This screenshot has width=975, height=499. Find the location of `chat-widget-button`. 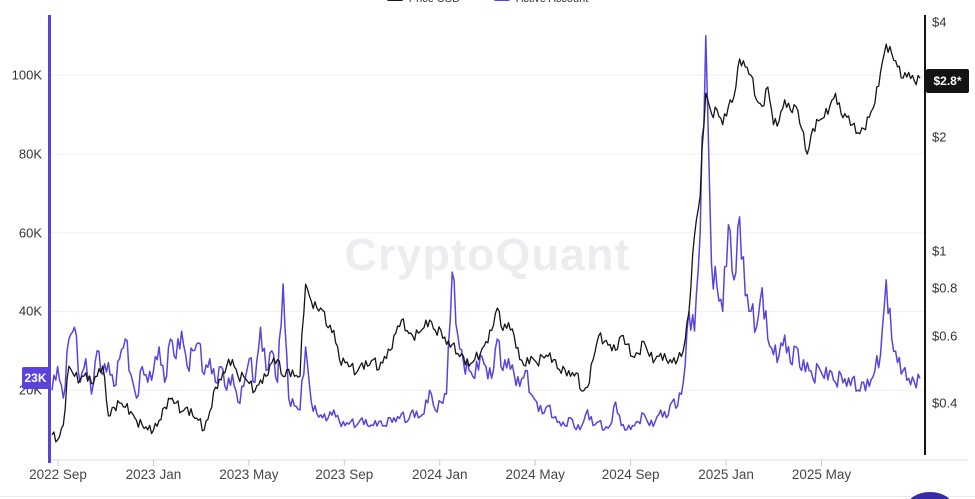

chat-widget-button is located at coordinates (930, 495).